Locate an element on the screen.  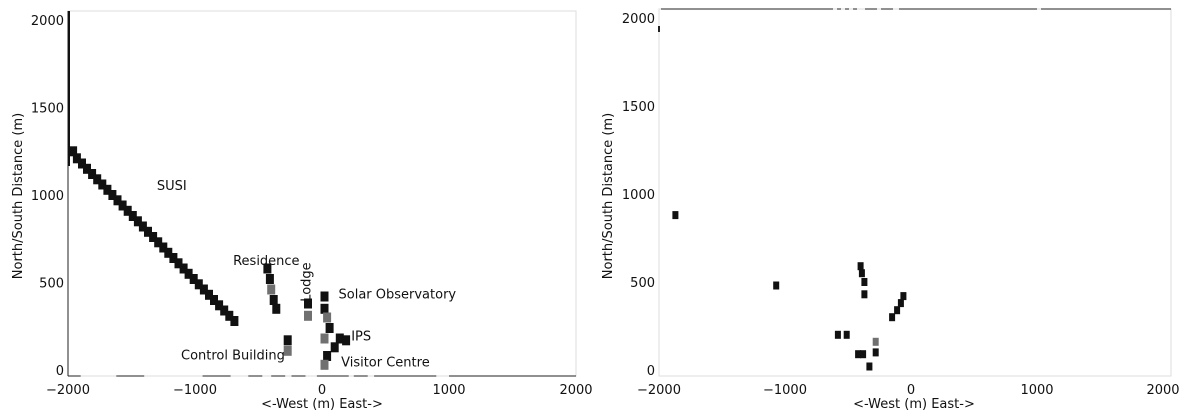
right-y-tick-label-1: 500 is located at coordinates (642, 283).